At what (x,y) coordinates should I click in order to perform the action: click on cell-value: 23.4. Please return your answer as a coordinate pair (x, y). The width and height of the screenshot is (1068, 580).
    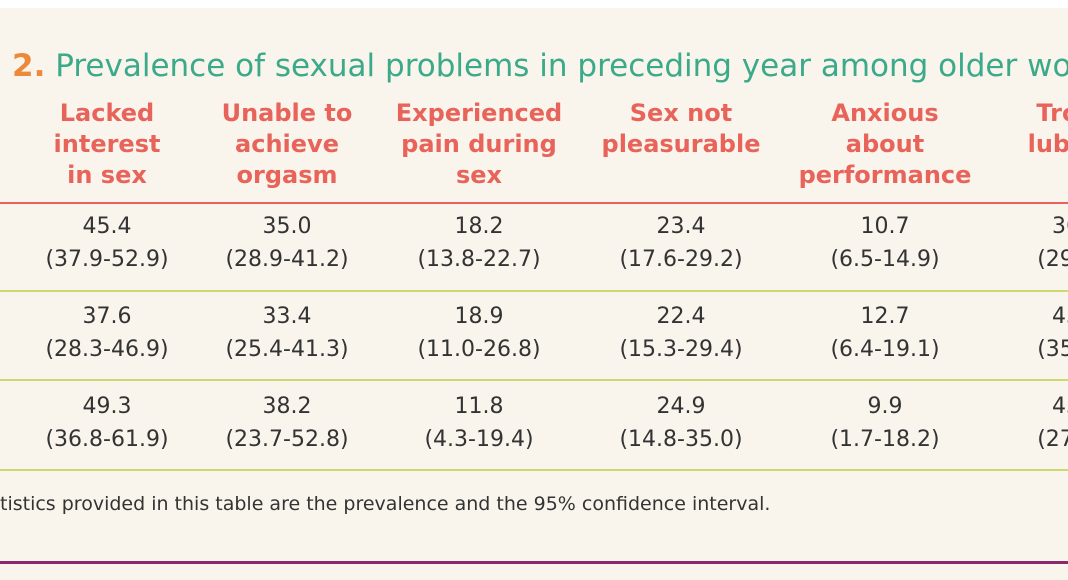
    Looking at the image, I should click on (681, 226).